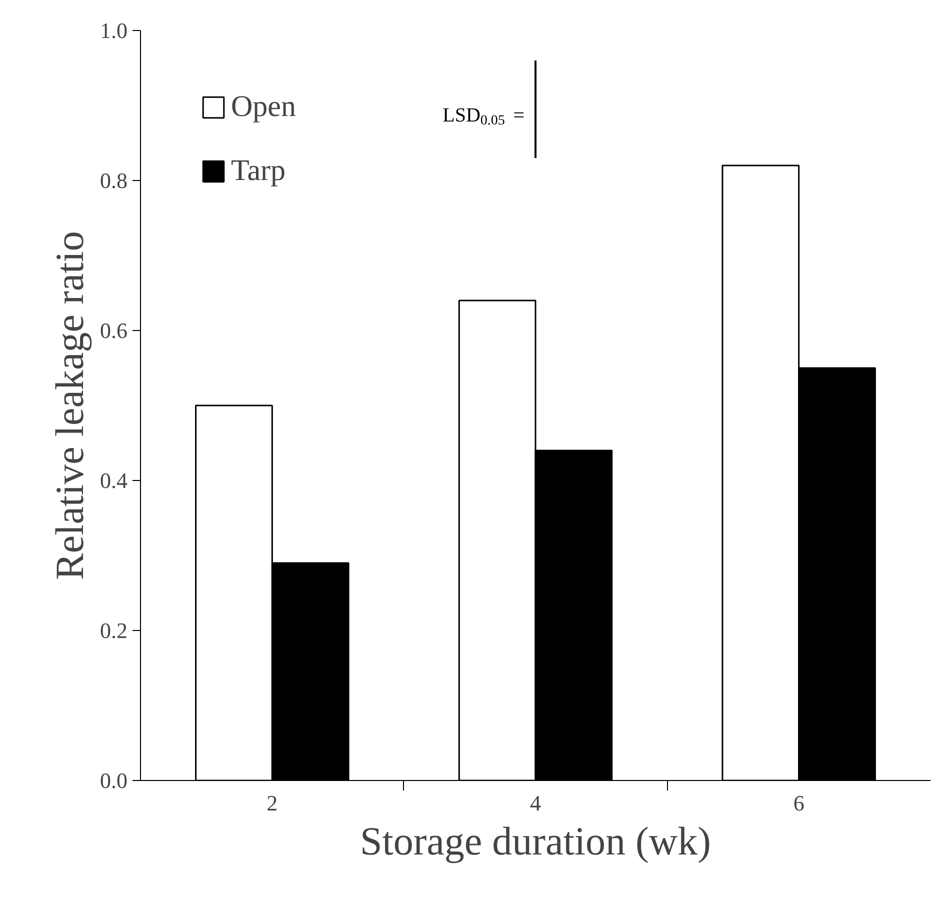  What do you see at coordinates (114, 180) in the screenshot?
I see `y-tick-label: 0.8` at bounding box center [114, 180].